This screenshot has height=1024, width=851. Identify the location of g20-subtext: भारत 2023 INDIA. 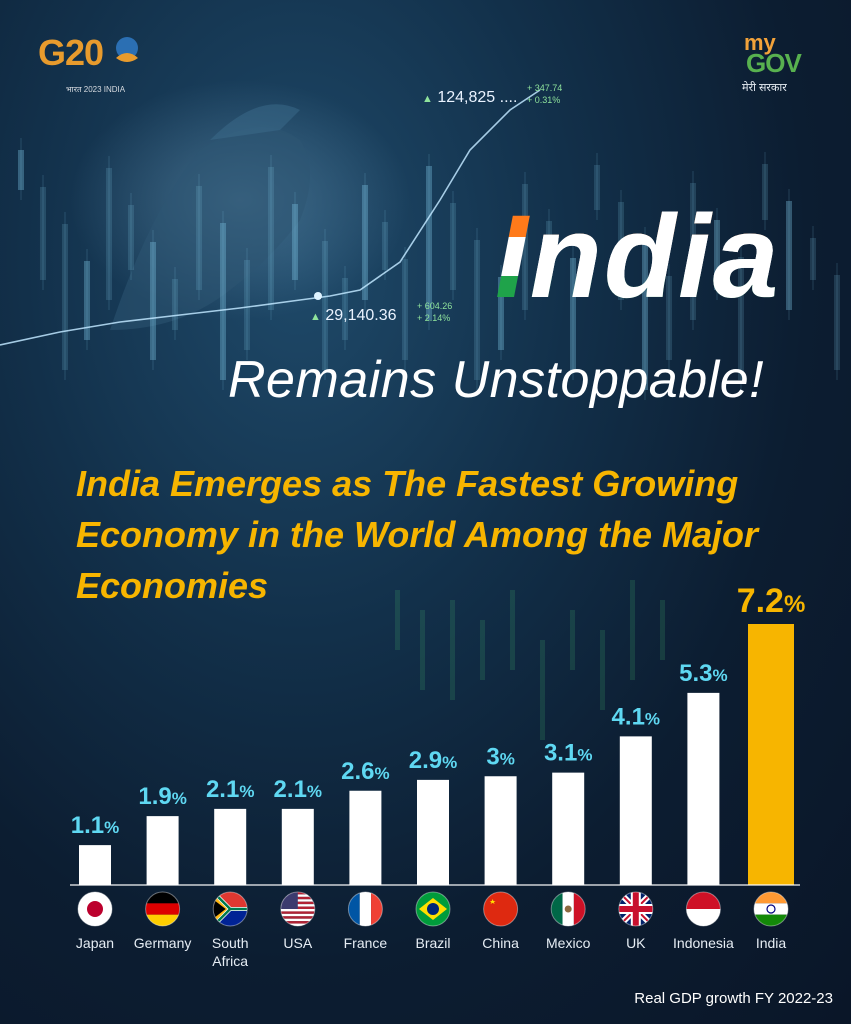
(96, 89).